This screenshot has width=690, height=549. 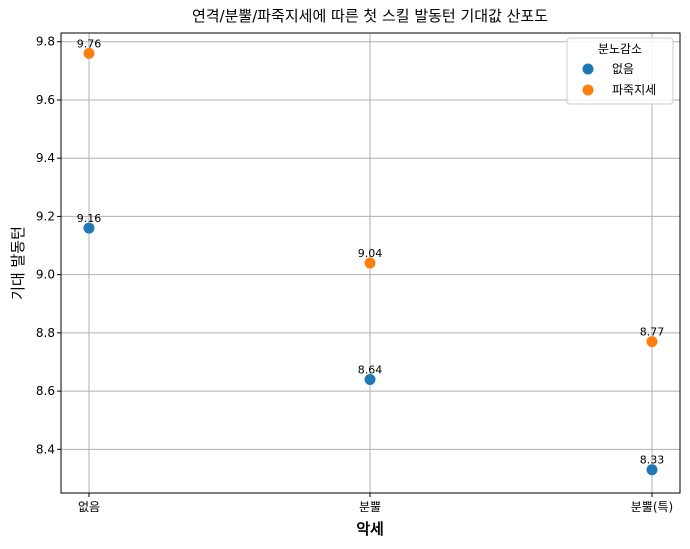 What do you see at coordinates (45, 391) in the screenshot?
I see `y-tick-label: 8.6` at bounding box center [45, 391].